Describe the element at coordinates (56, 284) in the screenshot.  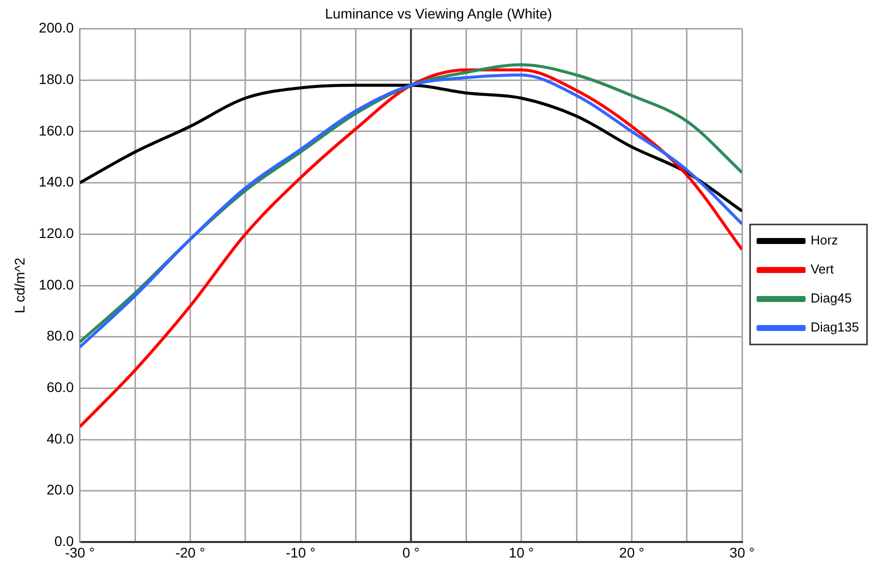
I see `y-tick-label: 100.0` at that location.